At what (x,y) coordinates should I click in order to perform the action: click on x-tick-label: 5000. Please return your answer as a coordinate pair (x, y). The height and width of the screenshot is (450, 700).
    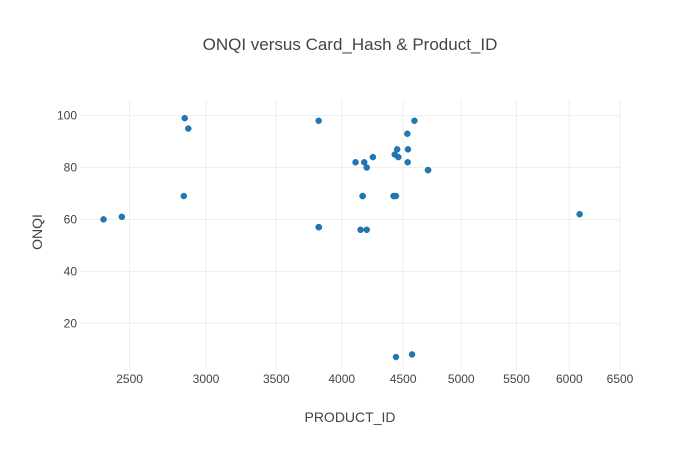
    Looking at the image, I should click on (461, 379).